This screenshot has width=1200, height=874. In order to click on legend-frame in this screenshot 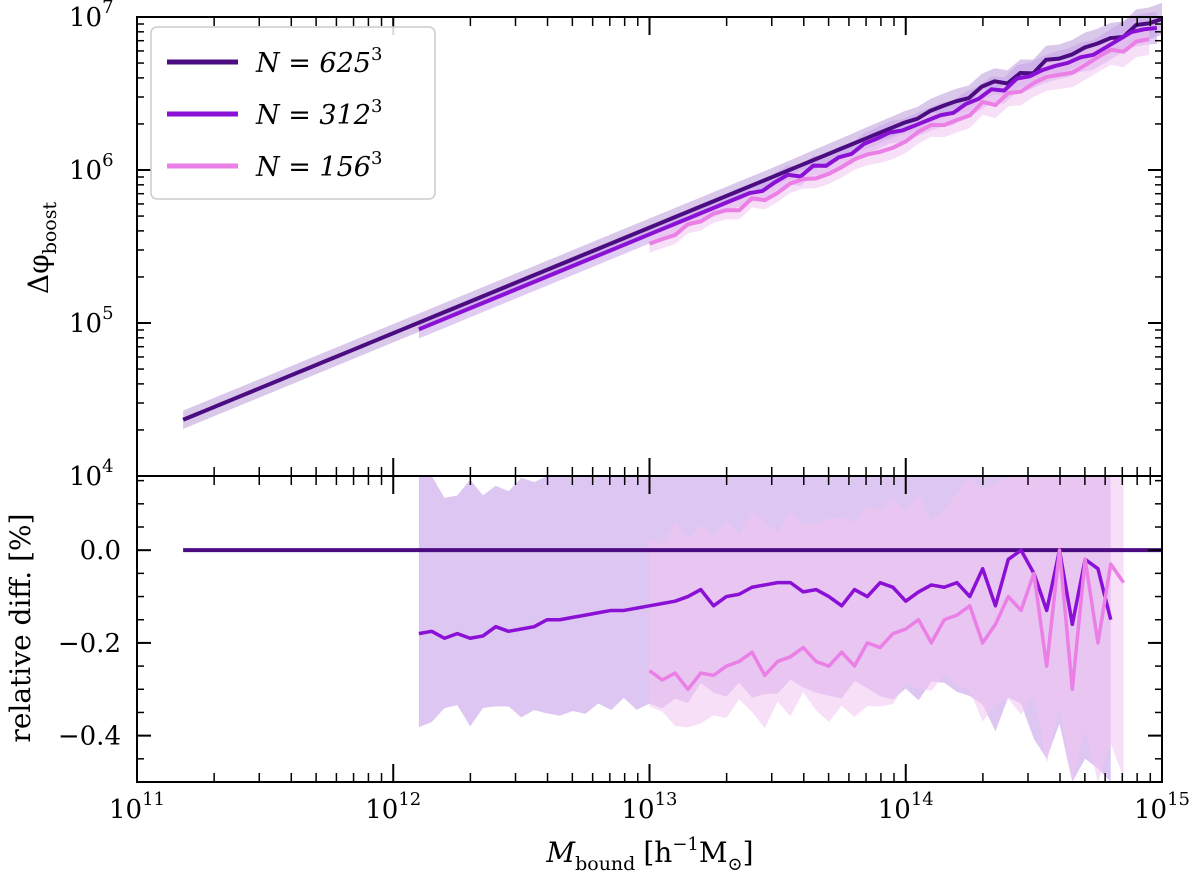, I will do `click(293, 113)`.